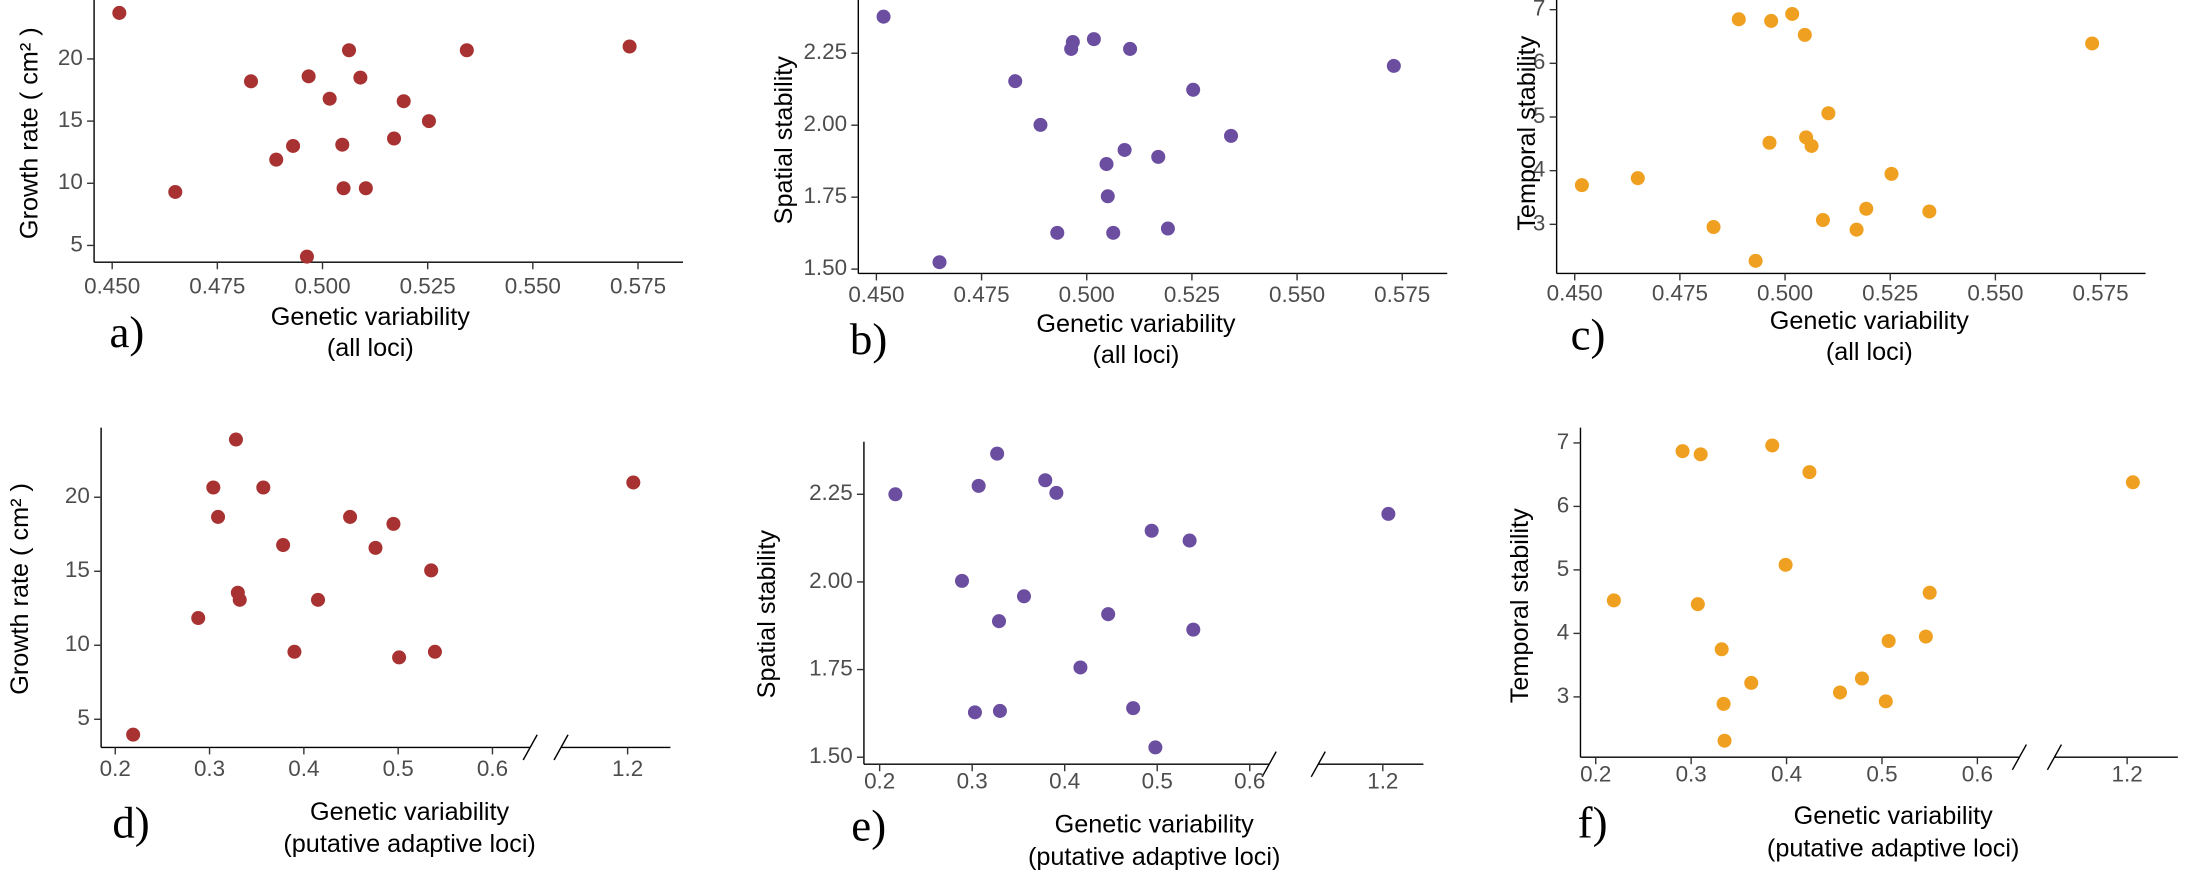 The height and width of the screenshot is (880, 2199). What do you see at coordinates (1593, 823) in the screenshot?
I see `panel-label: f)` at bounding box center [1593, 823].